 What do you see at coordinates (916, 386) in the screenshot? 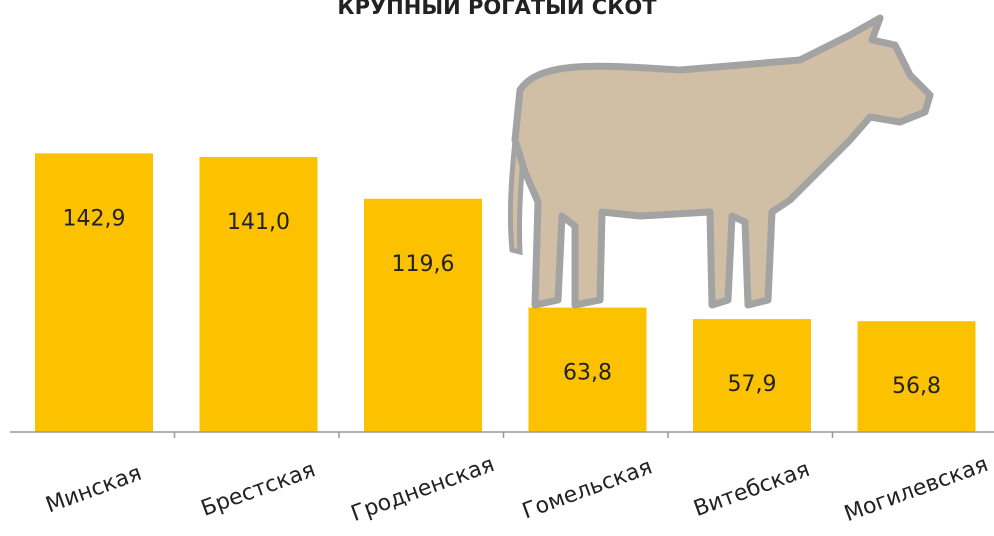
I see `value-label: 56,8` at bounding box center [916, 386].